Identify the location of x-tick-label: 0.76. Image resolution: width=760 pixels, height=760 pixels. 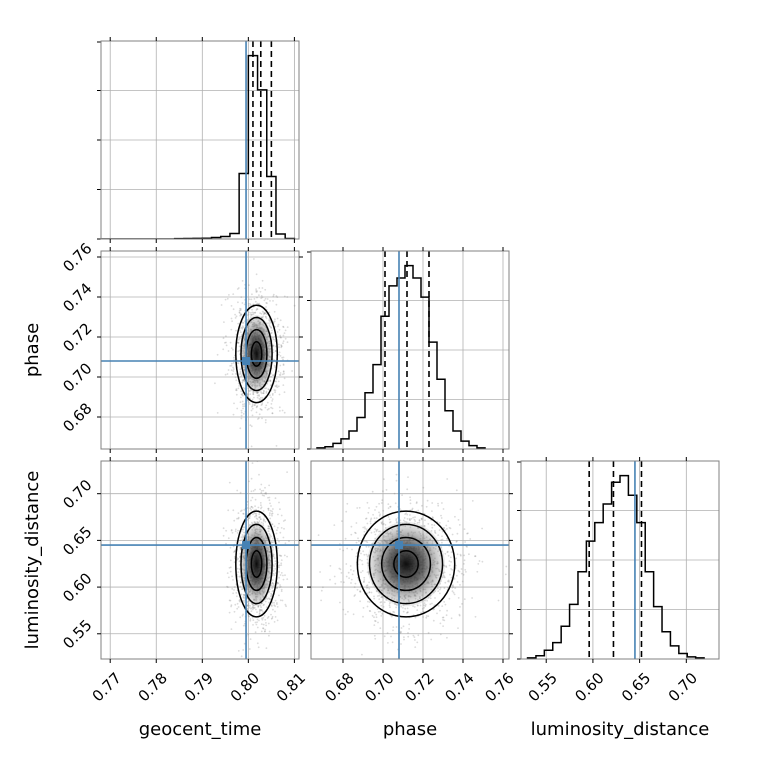
(499, 687).